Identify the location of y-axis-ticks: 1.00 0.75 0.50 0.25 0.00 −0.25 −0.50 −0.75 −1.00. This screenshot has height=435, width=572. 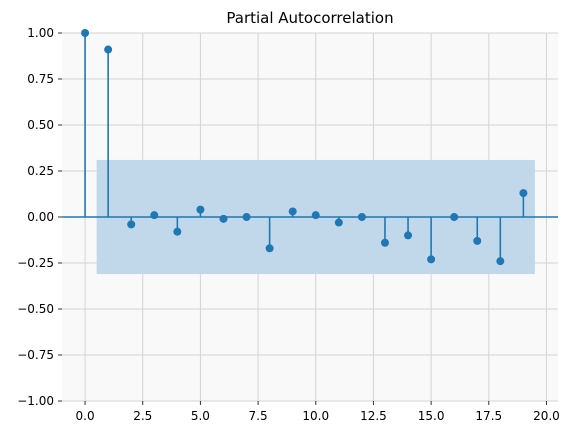
(39, 217).